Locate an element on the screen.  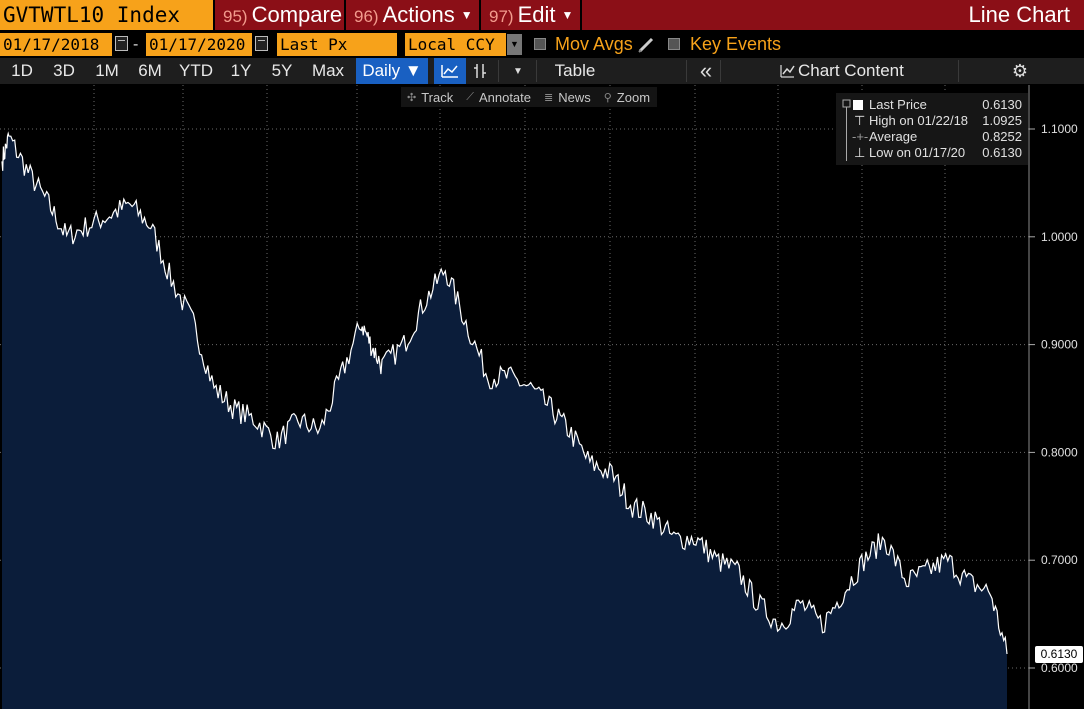
end-date-input: 01/17/2020 is located at coordinates (199, 44).